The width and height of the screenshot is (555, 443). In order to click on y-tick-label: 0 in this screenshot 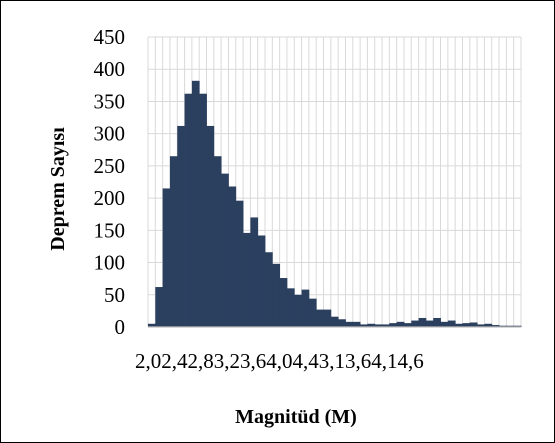, I will do `click(120, 327)`.